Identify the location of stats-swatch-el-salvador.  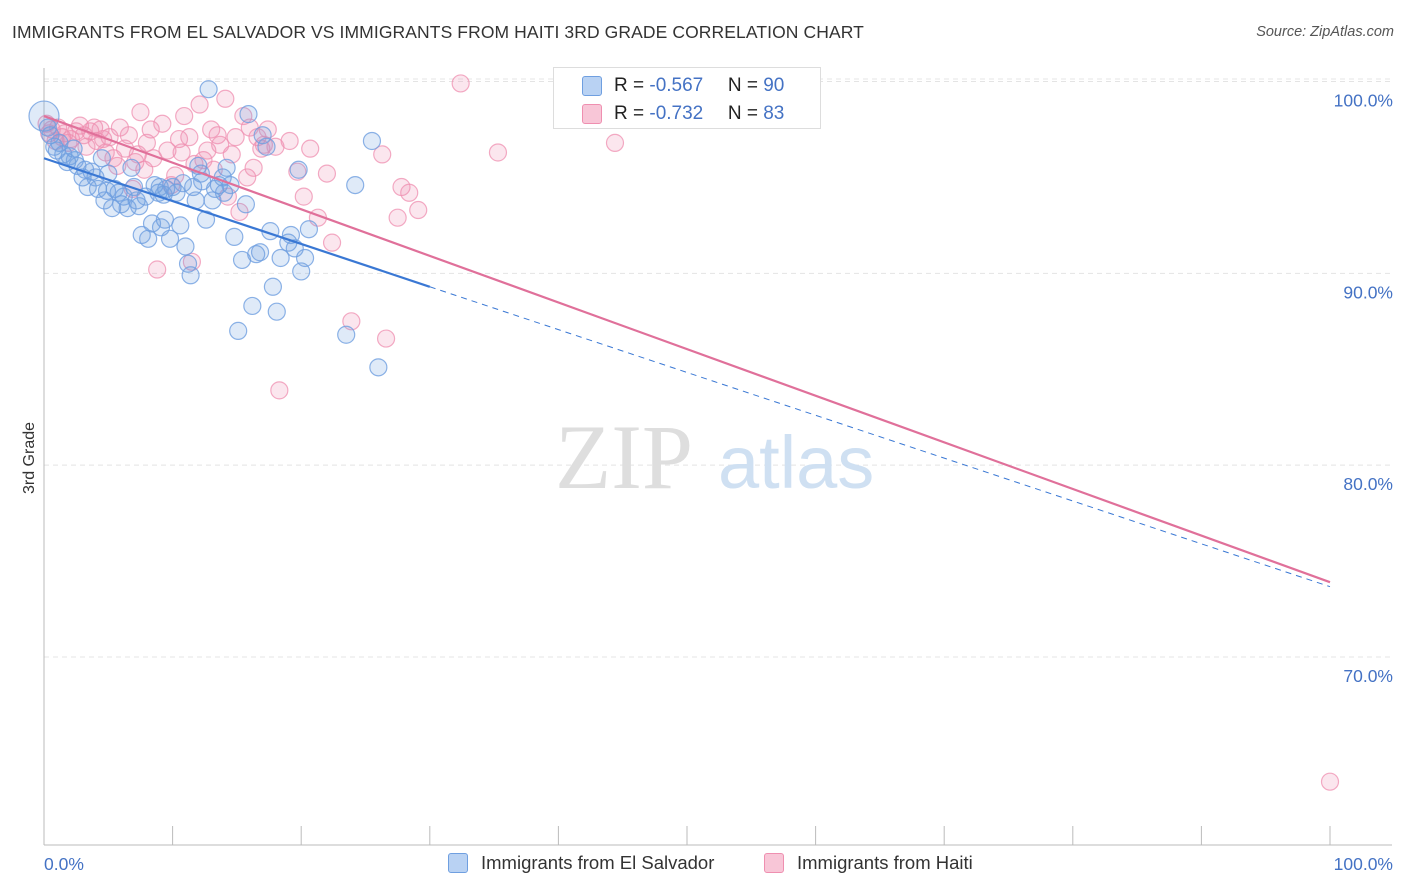
(592, 86).